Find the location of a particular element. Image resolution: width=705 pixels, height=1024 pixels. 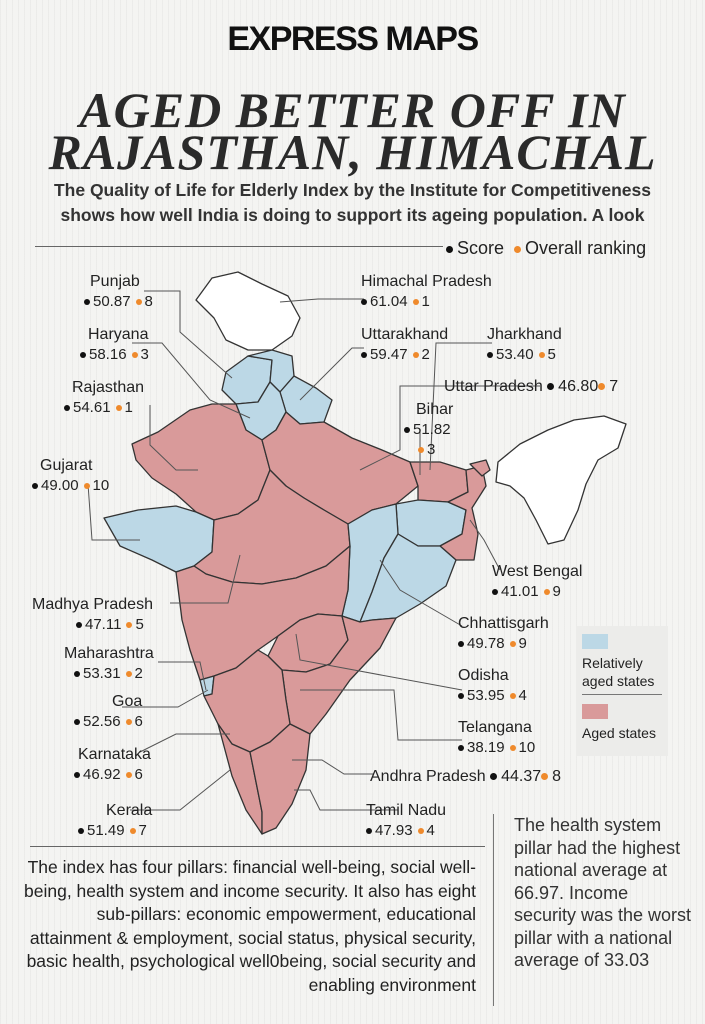

label-maharashtra: Maharashtra 53.31 2 is located at coordinates (109, 663).